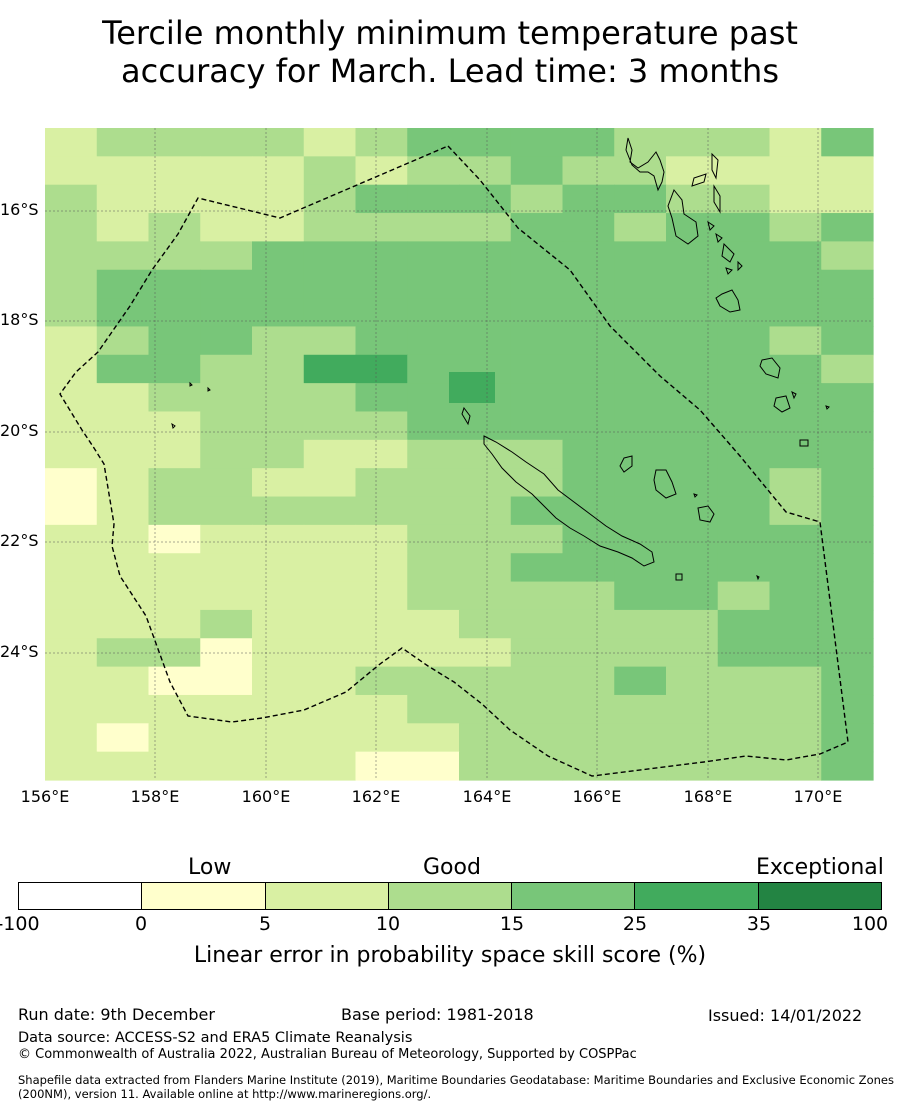  Describe the element at coordinates (437, 1014) in the screenshot. I see `base-period: Base period: 1981-2018` at that location.